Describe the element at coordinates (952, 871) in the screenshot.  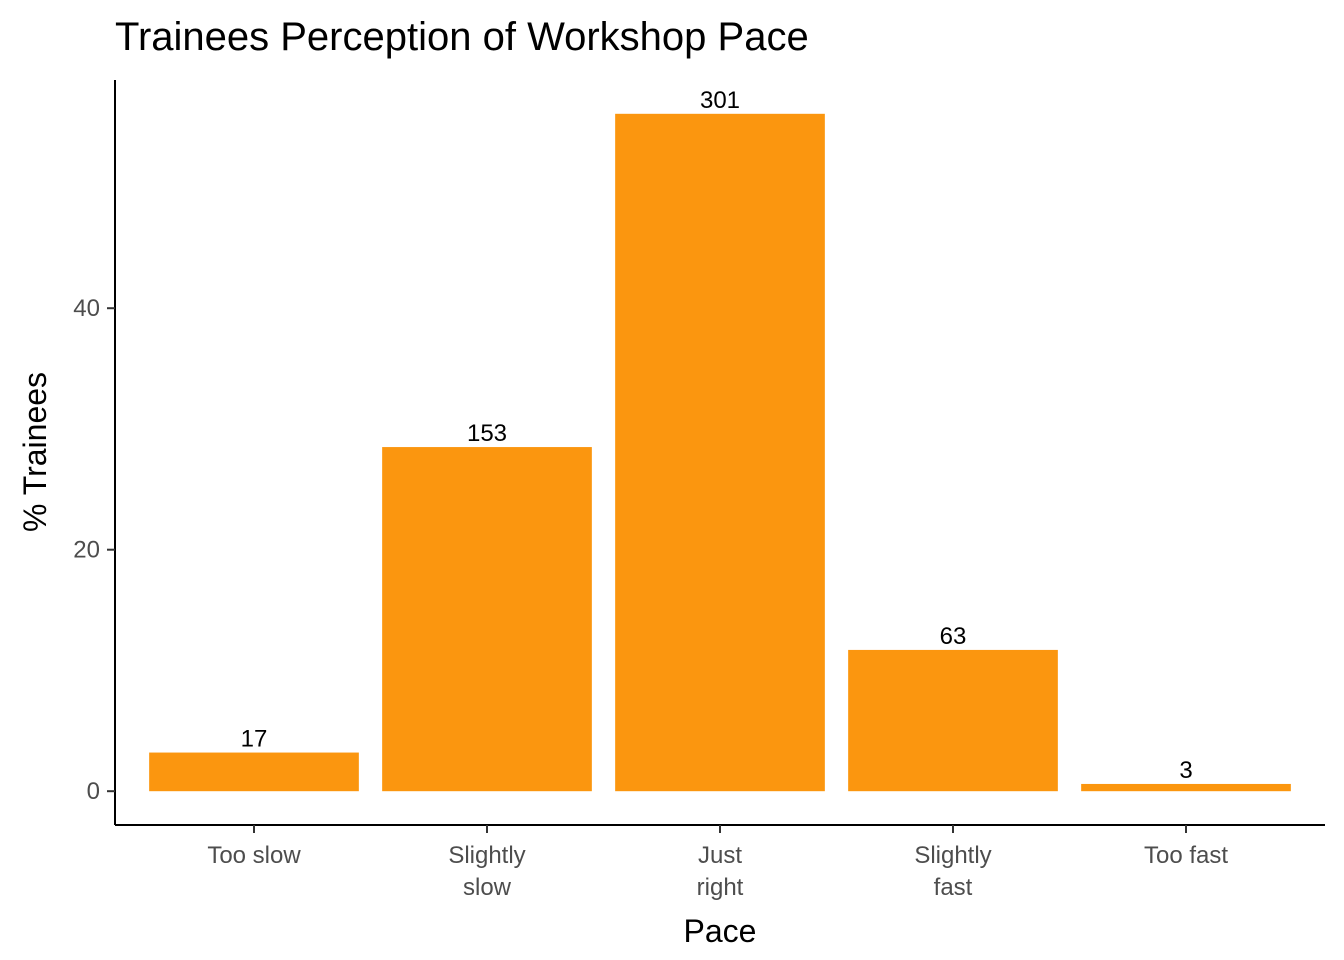
I see `x-tick-label: Slightly fast` at that location.